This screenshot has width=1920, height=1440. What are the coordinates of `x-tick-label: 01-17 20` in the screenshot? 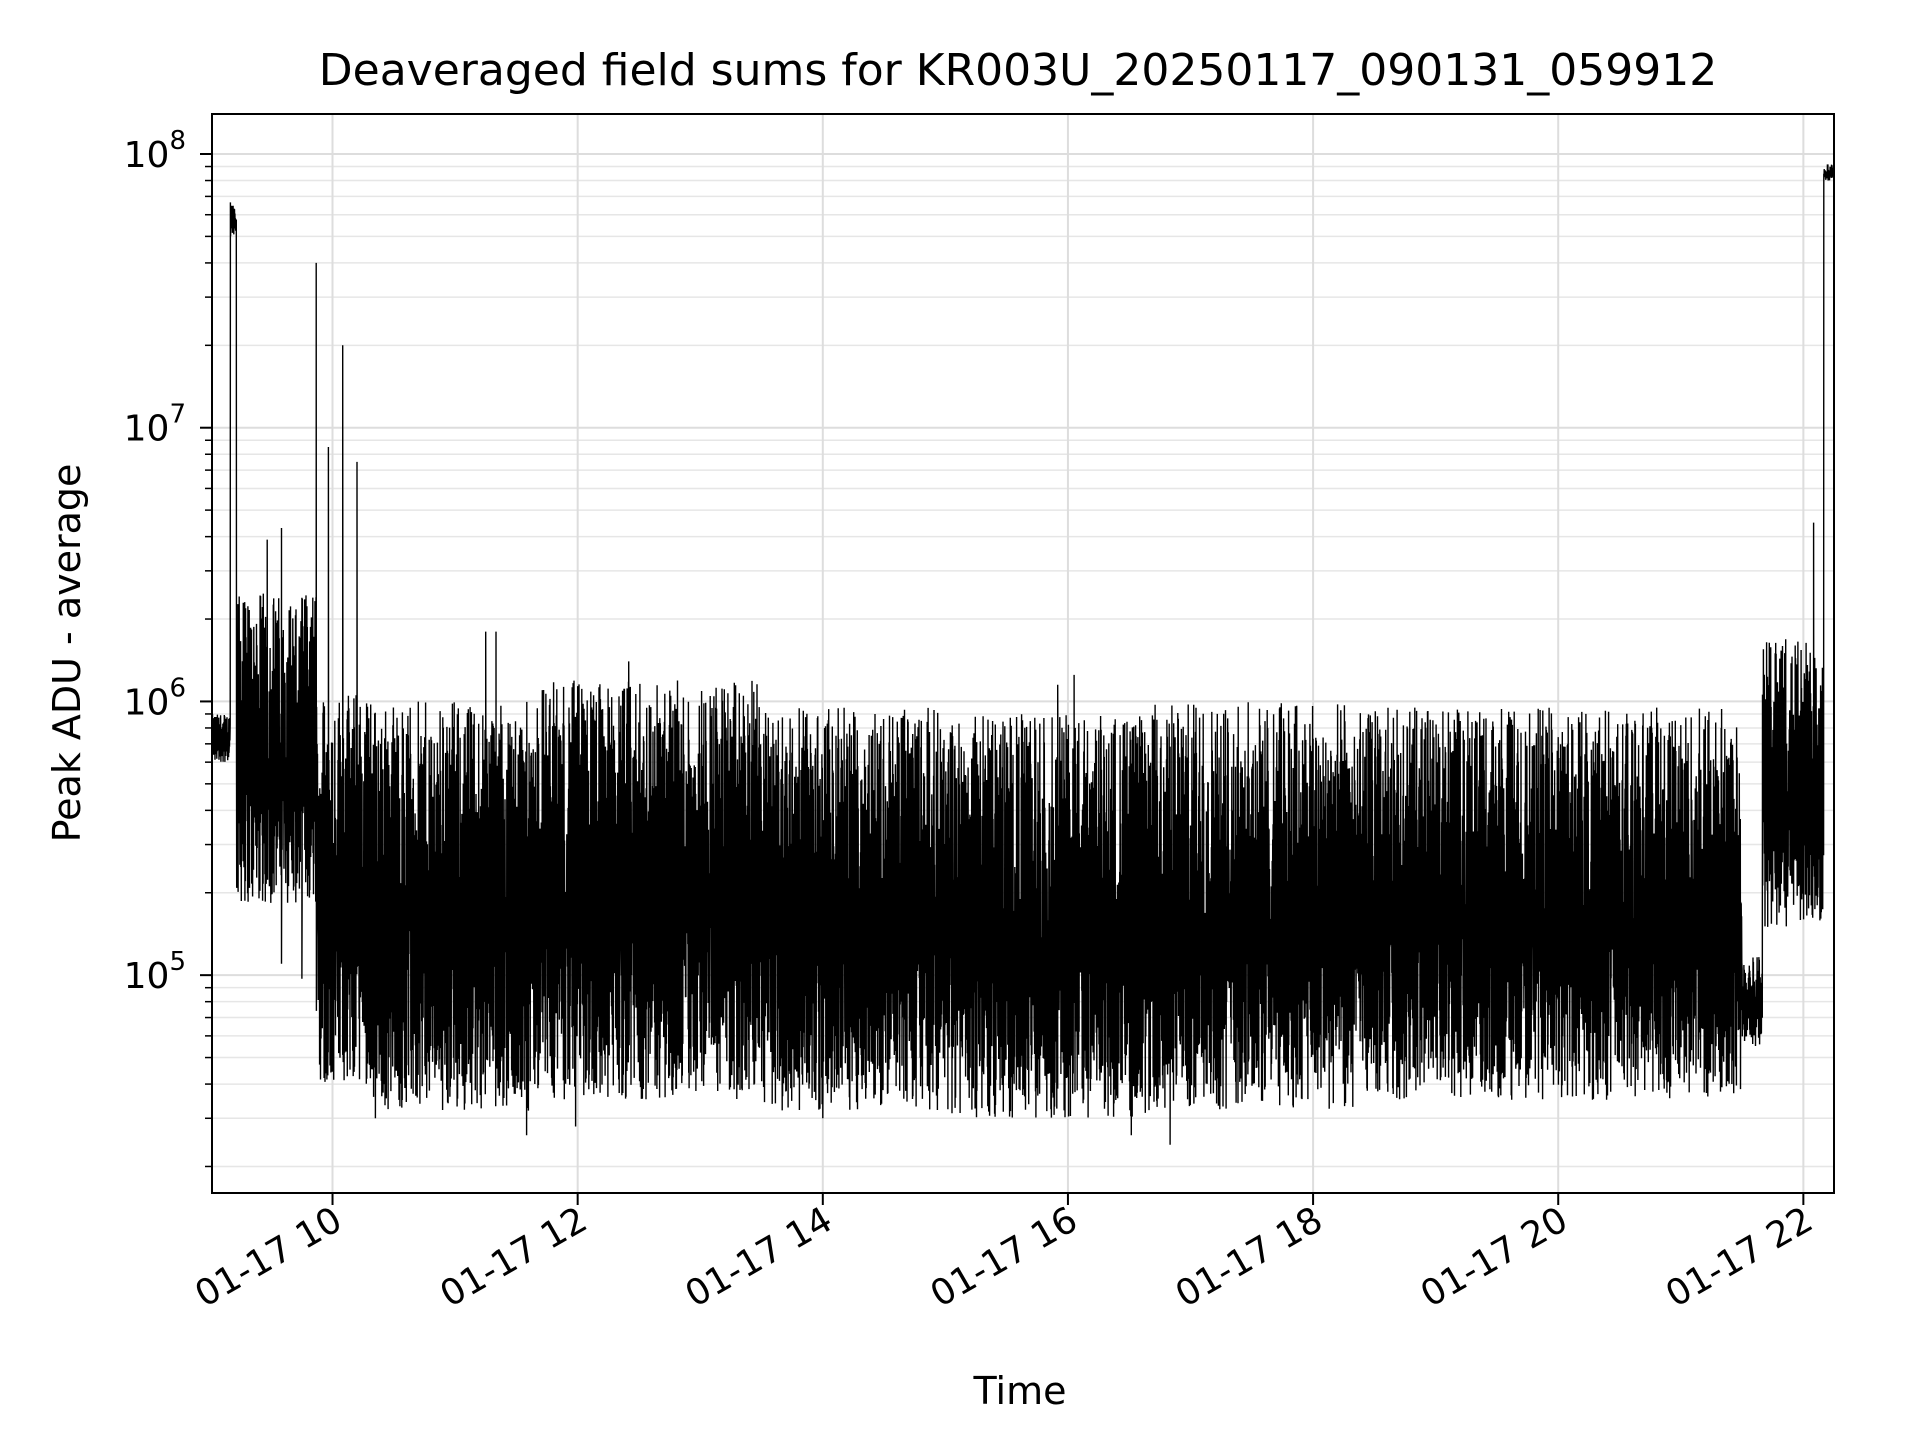 It's located at (1494, 1257).